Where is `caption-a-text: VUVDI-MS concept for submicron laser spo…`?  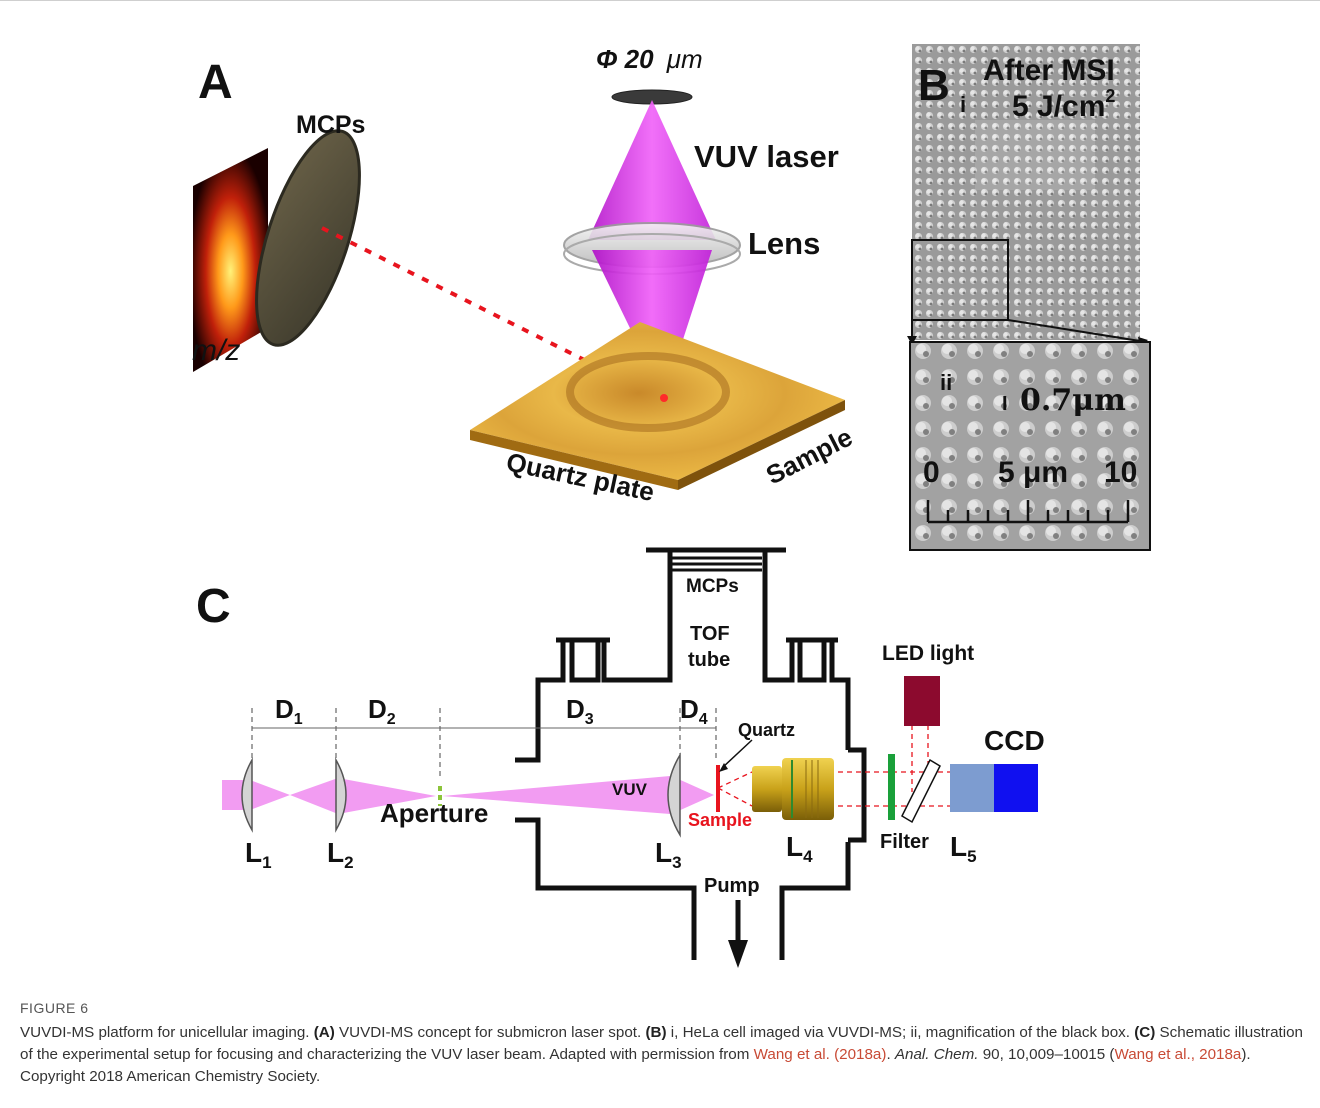 caption-a-text: VUVDI-MS concept for submicron laser spo… is located at coordinates (490, 1032).